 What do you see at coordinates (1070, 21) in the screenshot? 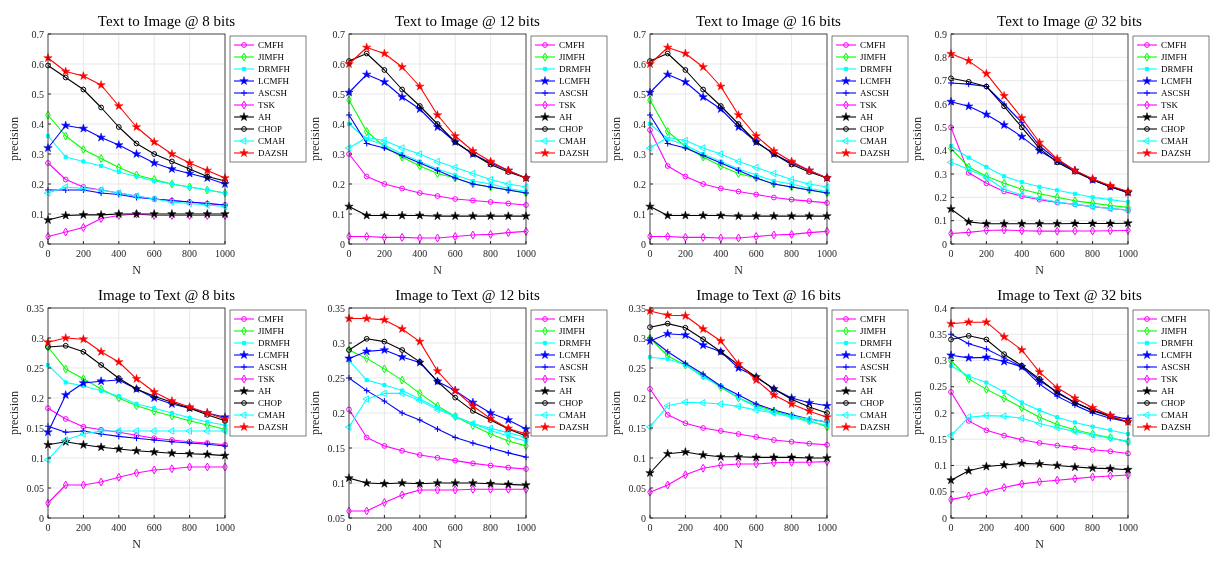
I see `chart-title: Text to Image @ 32 bits` at bounding box center [1070, 21].